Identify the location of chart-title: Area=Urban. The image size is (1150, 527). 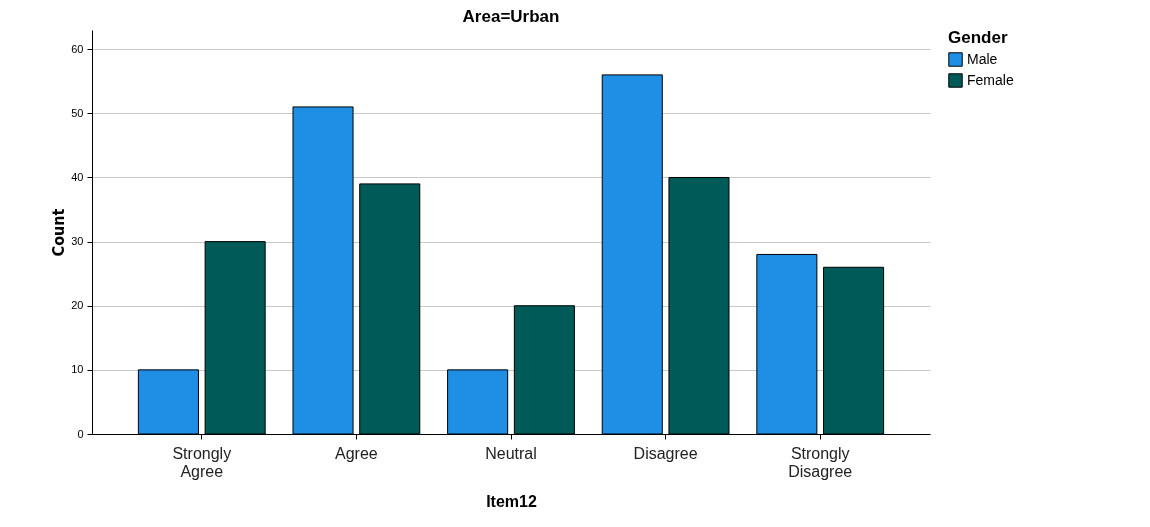
(511, 16).